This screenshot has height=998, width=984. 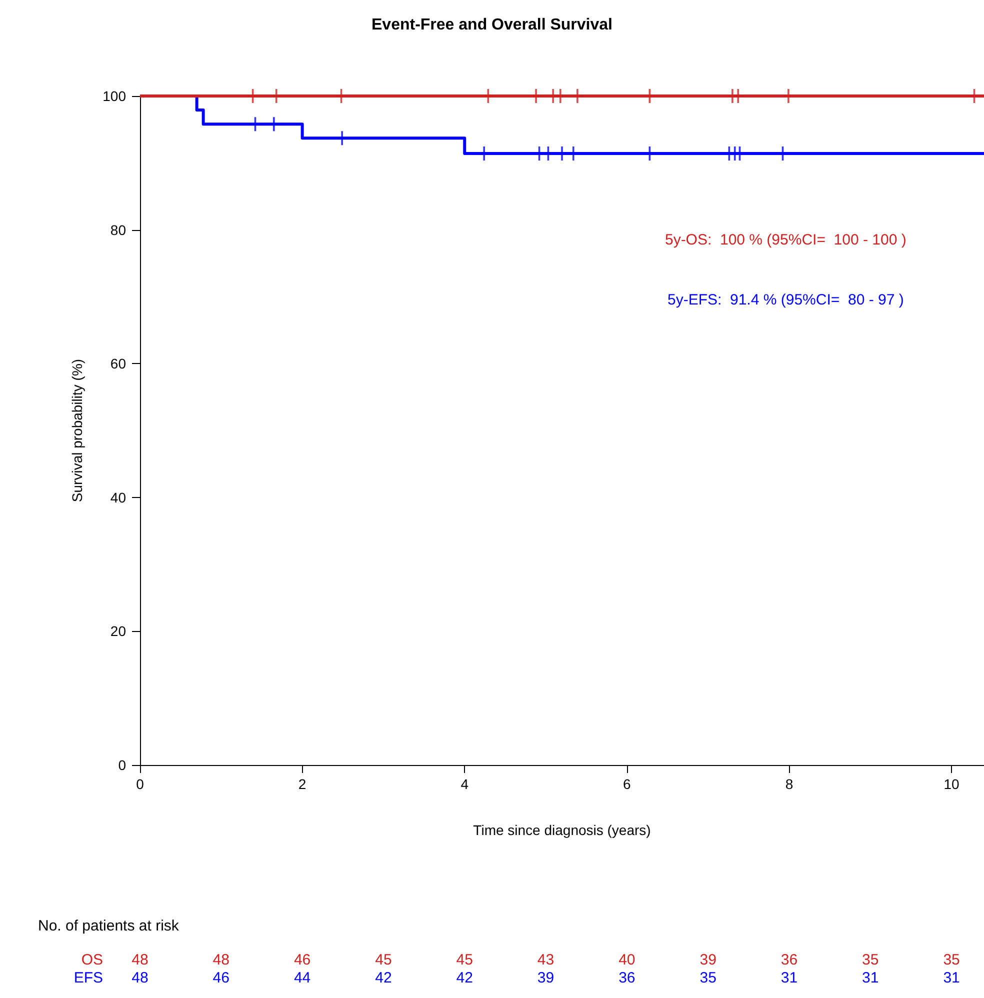 I want to click on chart-title: Event-Free and Overall Survival, so click(x=492, y=25).